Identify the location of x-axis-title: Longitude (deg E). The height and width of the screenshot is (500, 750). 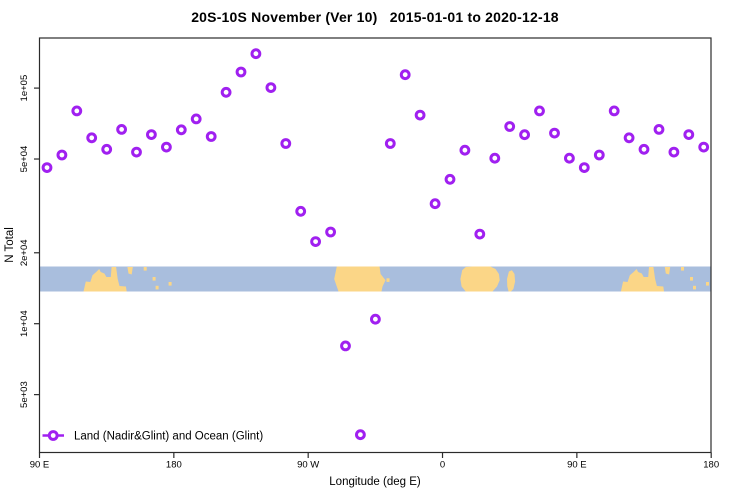
(375, 482).